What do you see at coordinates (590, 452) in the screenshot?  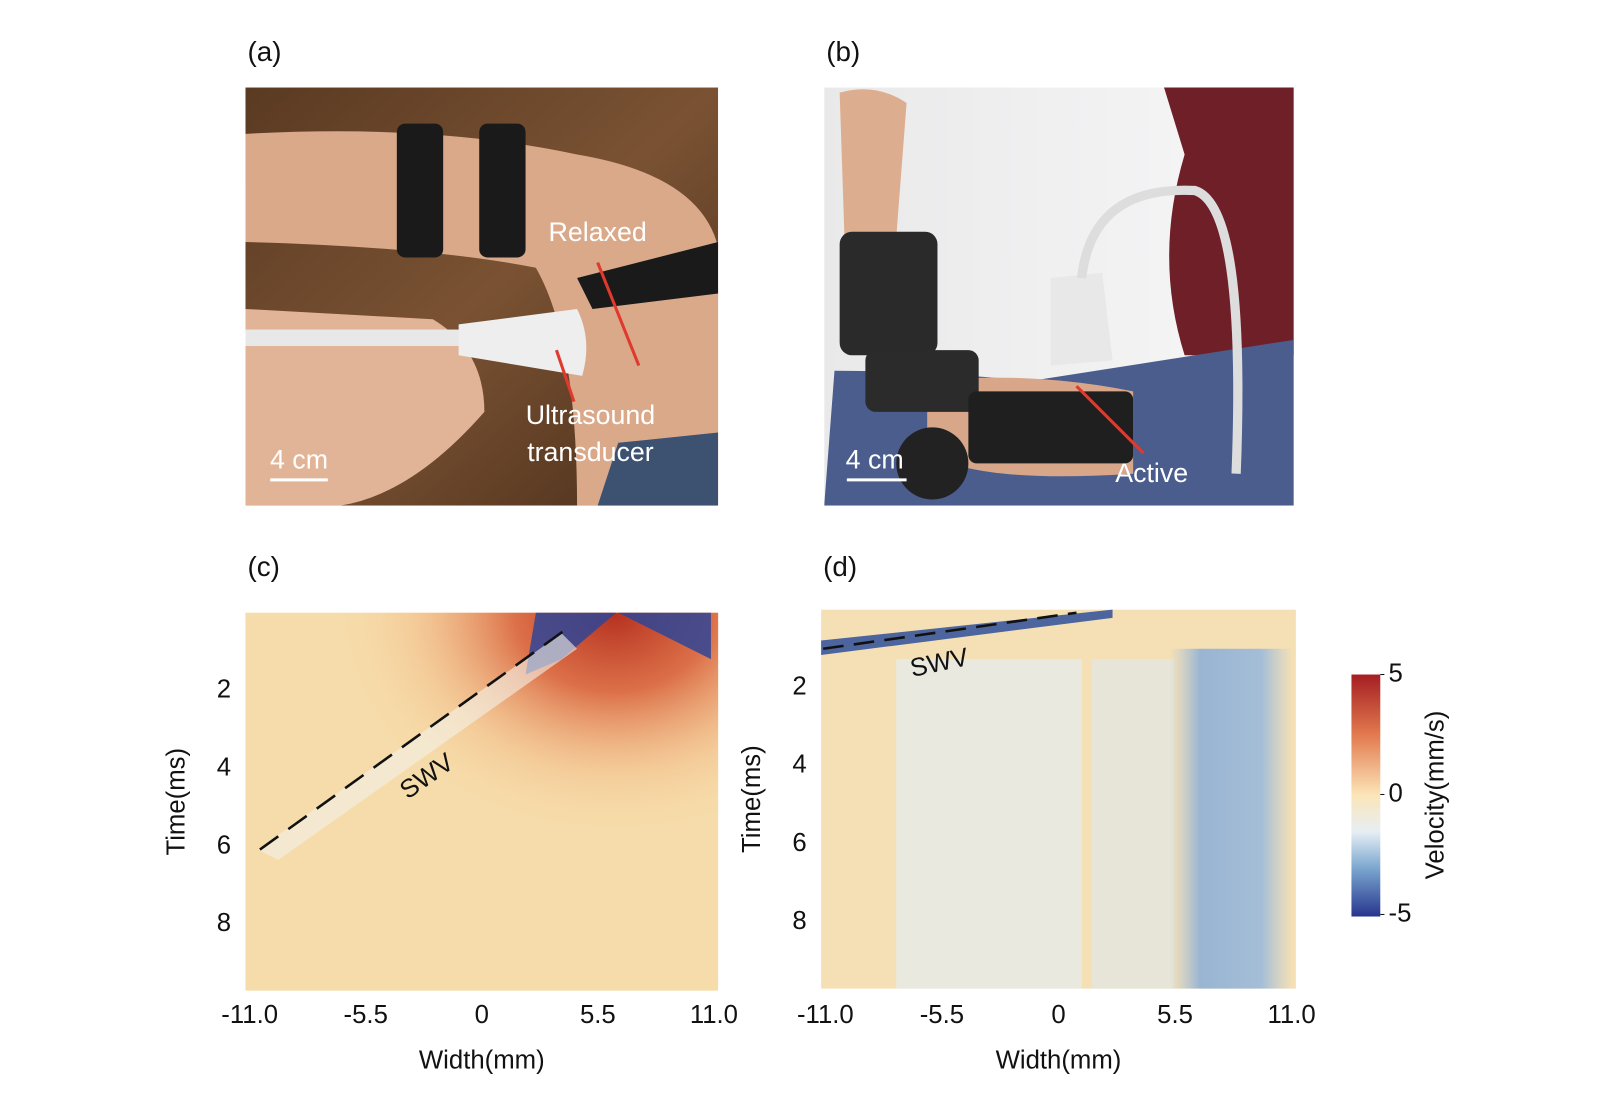 I see `annotation: transducer` at bounding box center [590, 452].